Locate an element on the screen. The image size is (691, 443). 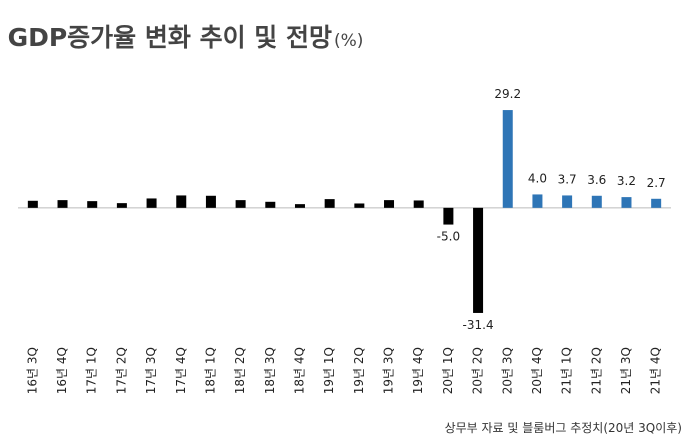
value-label: 2.7 is located at coordinates (656, 183).